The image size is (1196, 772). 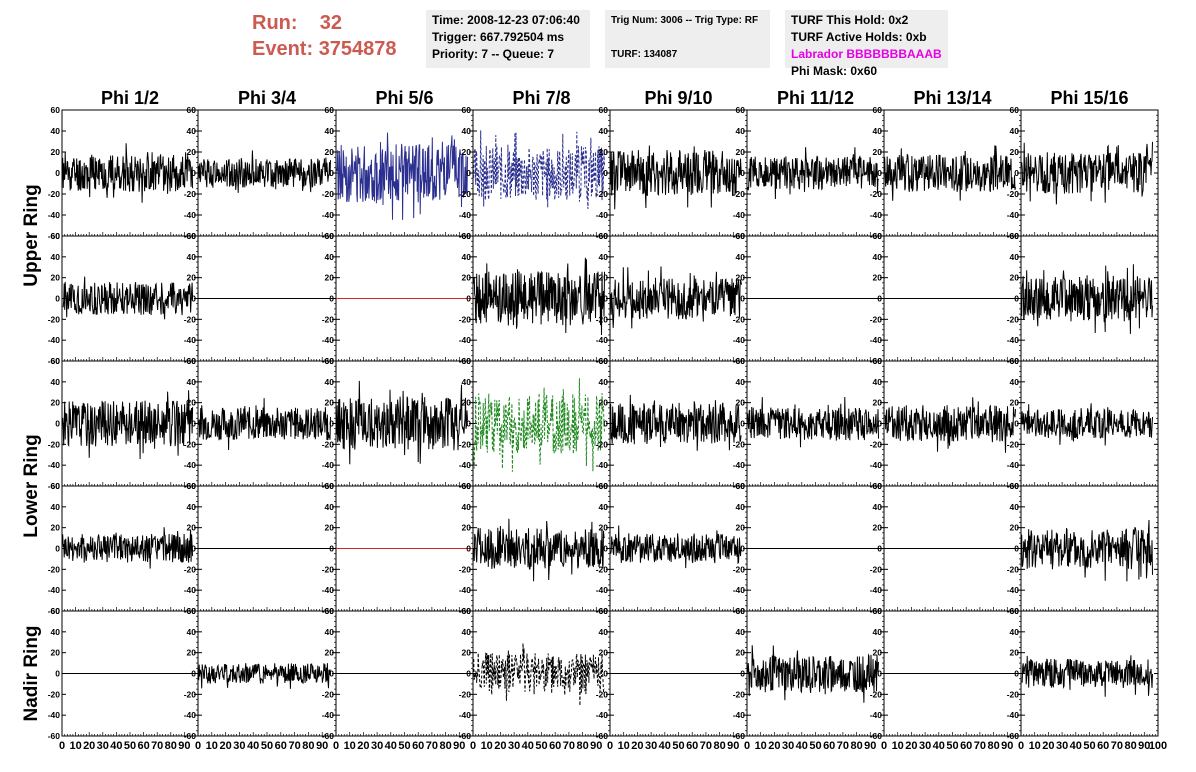 What do you see at coordinates (275, 23) in the screenshot?
I see `run-label: Run:` at bounding box center [275, 23].